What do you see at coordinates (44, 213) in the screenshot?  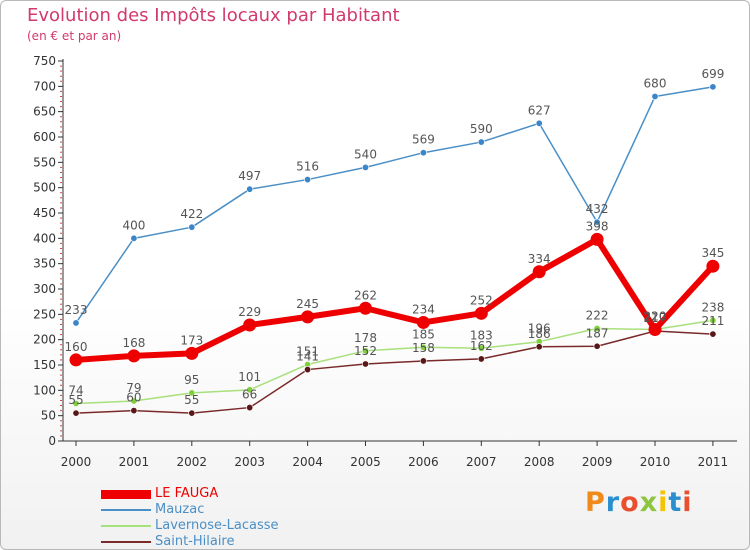 I see `y-tick-label: 450` at bounding box center [44, 213].